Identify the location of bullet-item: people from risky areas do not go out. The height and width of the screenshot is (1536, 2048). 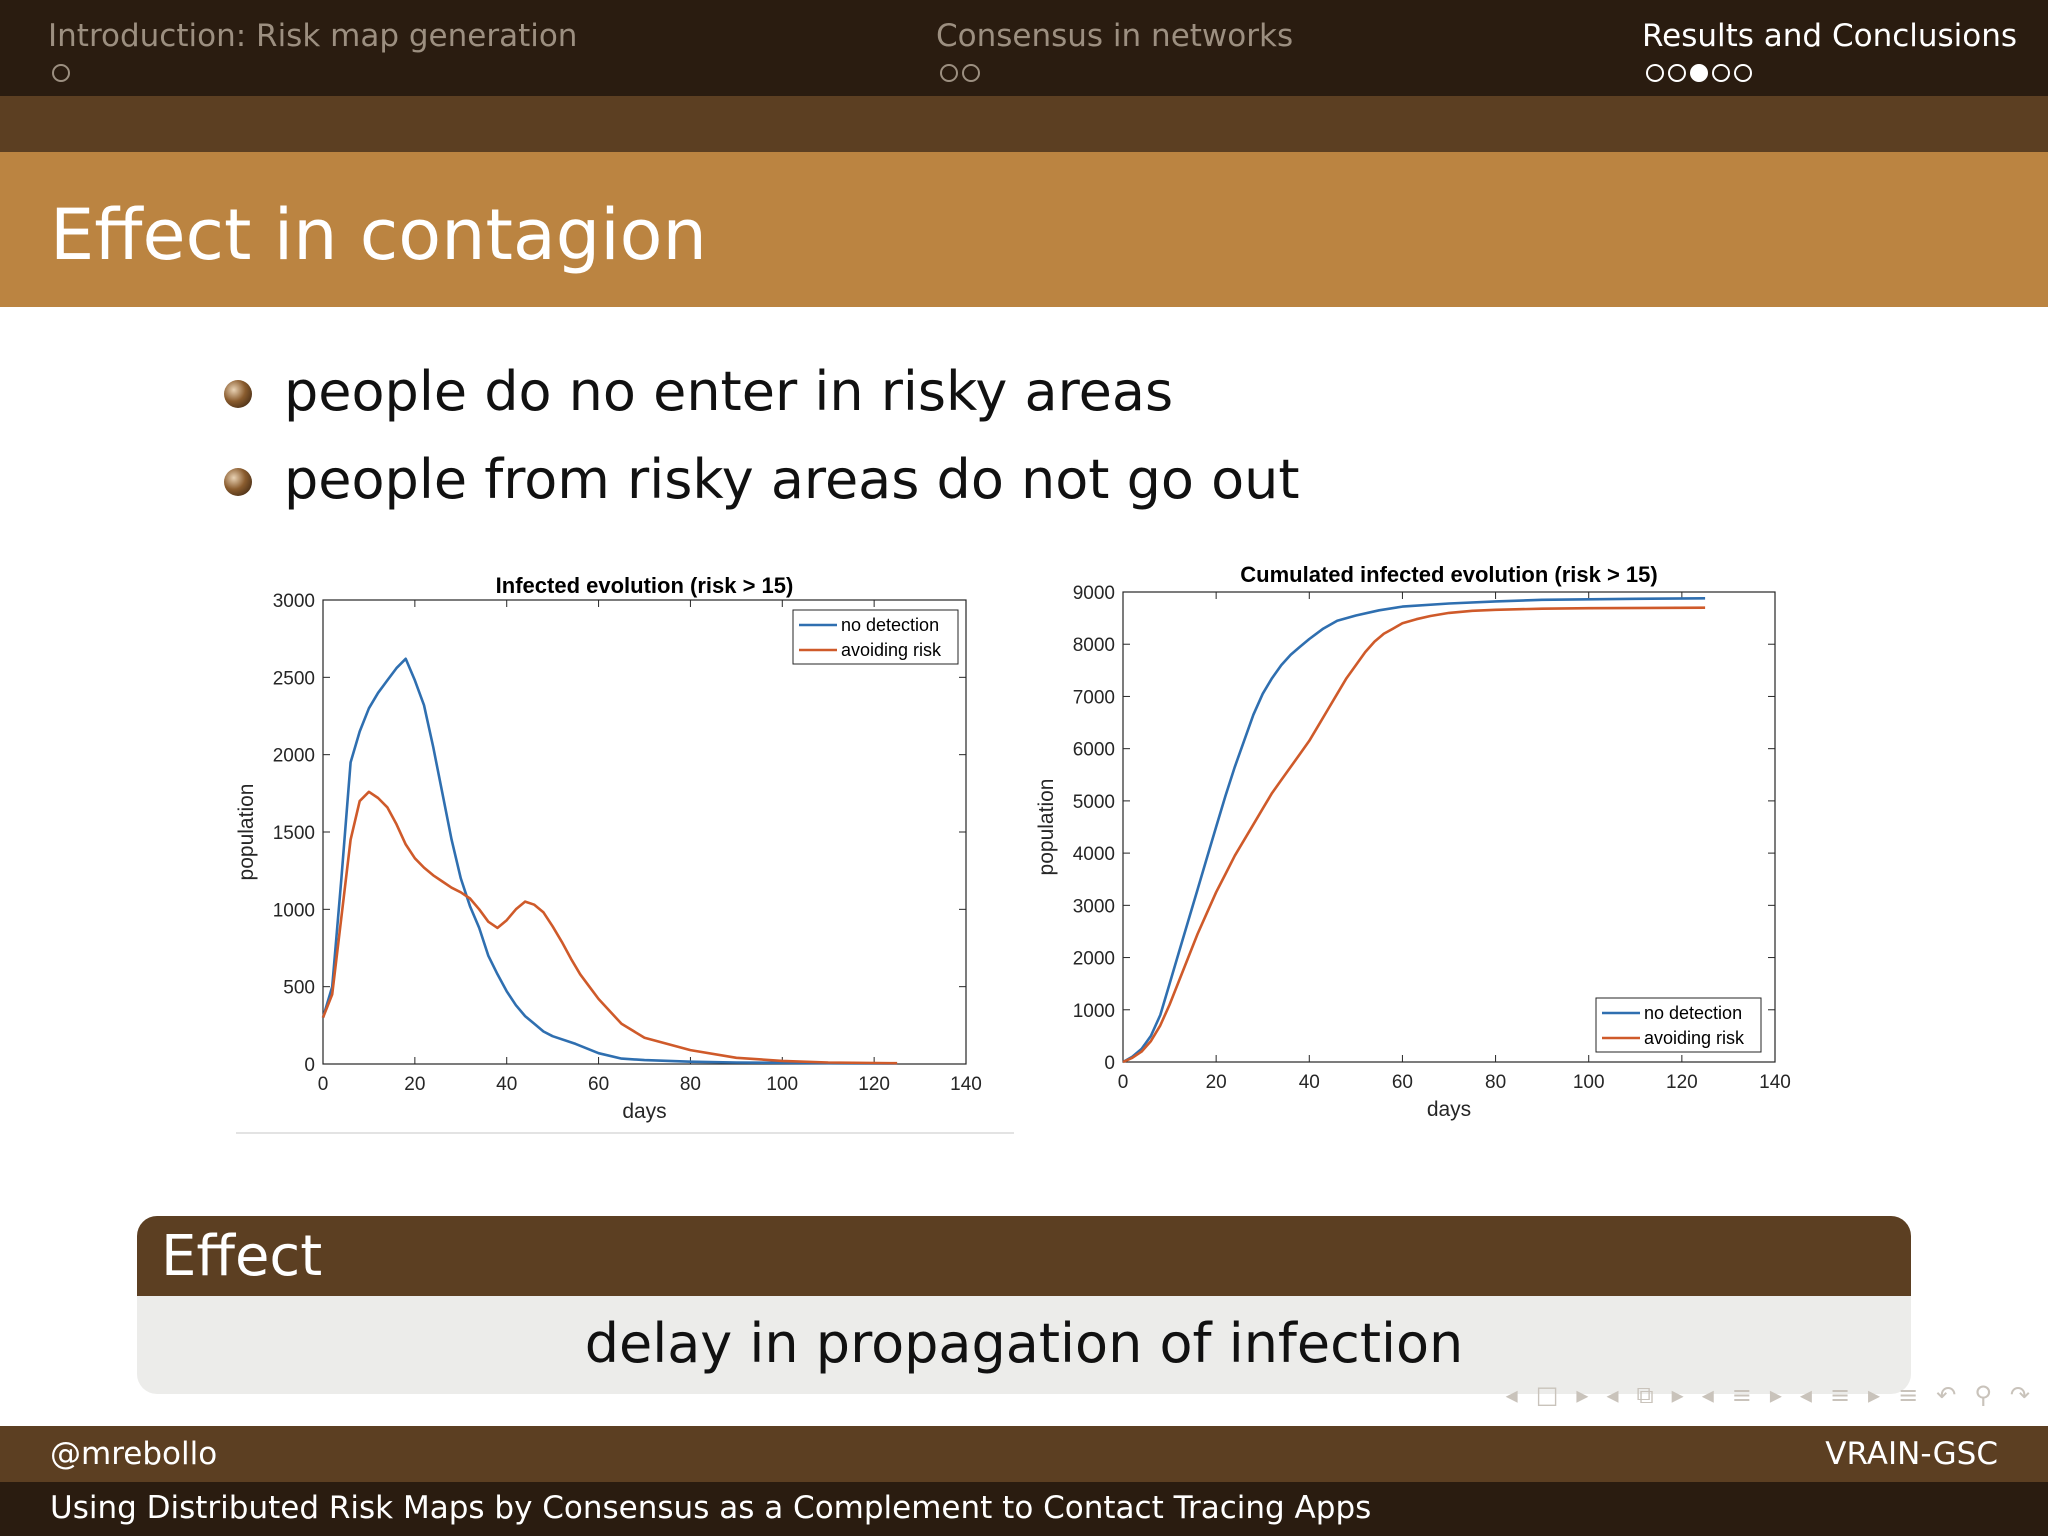
(761, 484).